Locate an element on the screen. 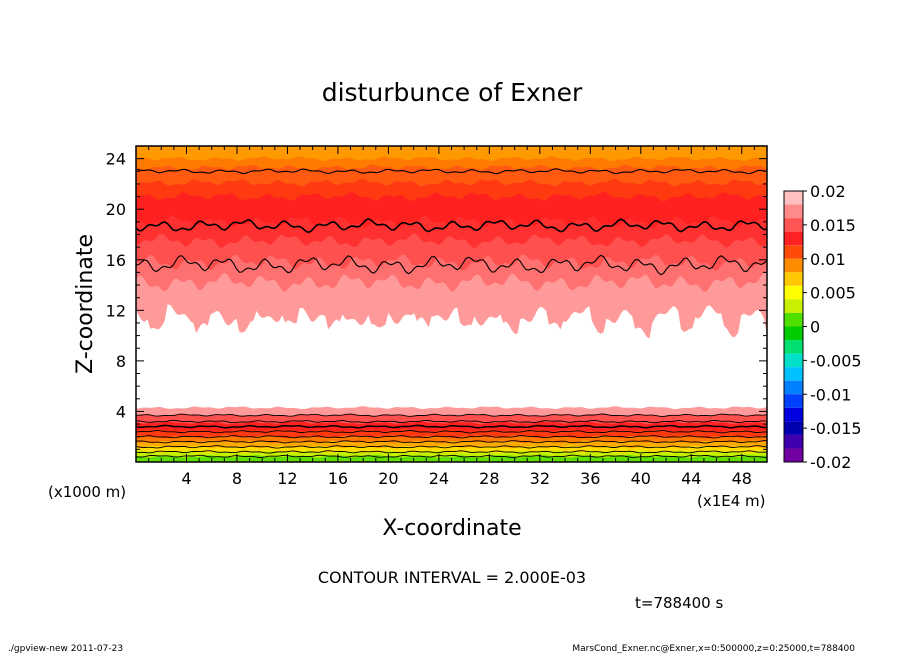 This screenshot has height=654, width=904. x-axis-label: X-coordinate is located at coordinates (451, 528).